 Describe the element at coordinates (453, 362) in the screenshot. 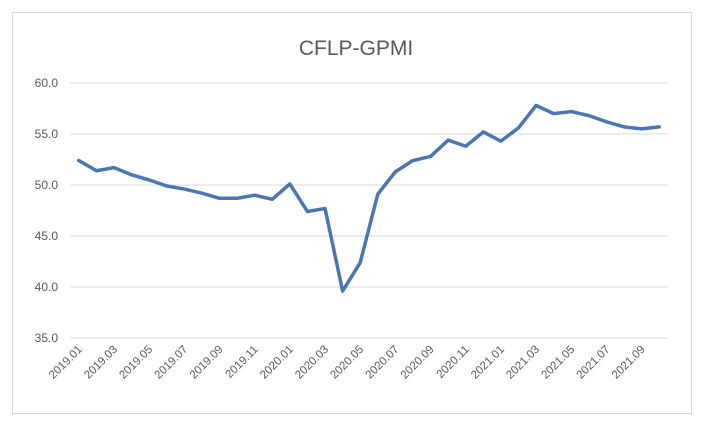

I see `x-tick-label: 2020.11` at that location.